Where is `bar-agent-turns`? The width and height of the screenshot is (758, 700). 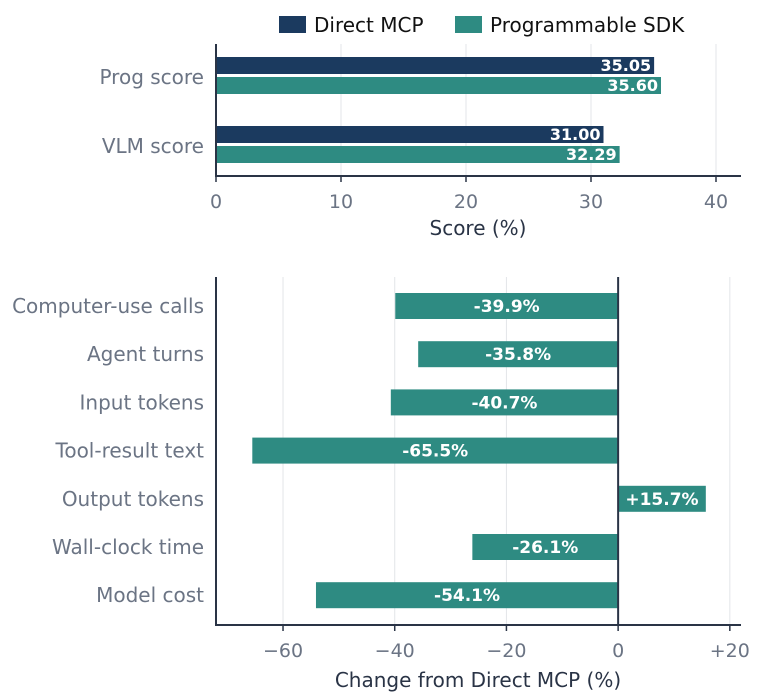 bar-agent-turns is located at coordinates (518, 354).